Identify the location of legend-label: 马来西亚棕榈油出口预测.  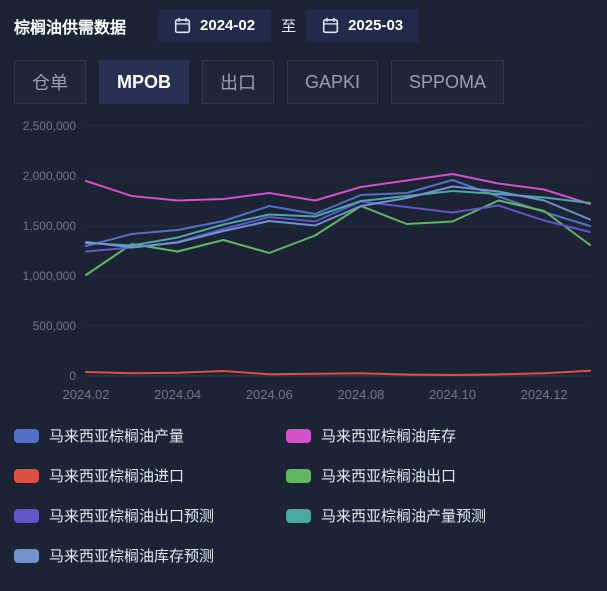
(132, 516).